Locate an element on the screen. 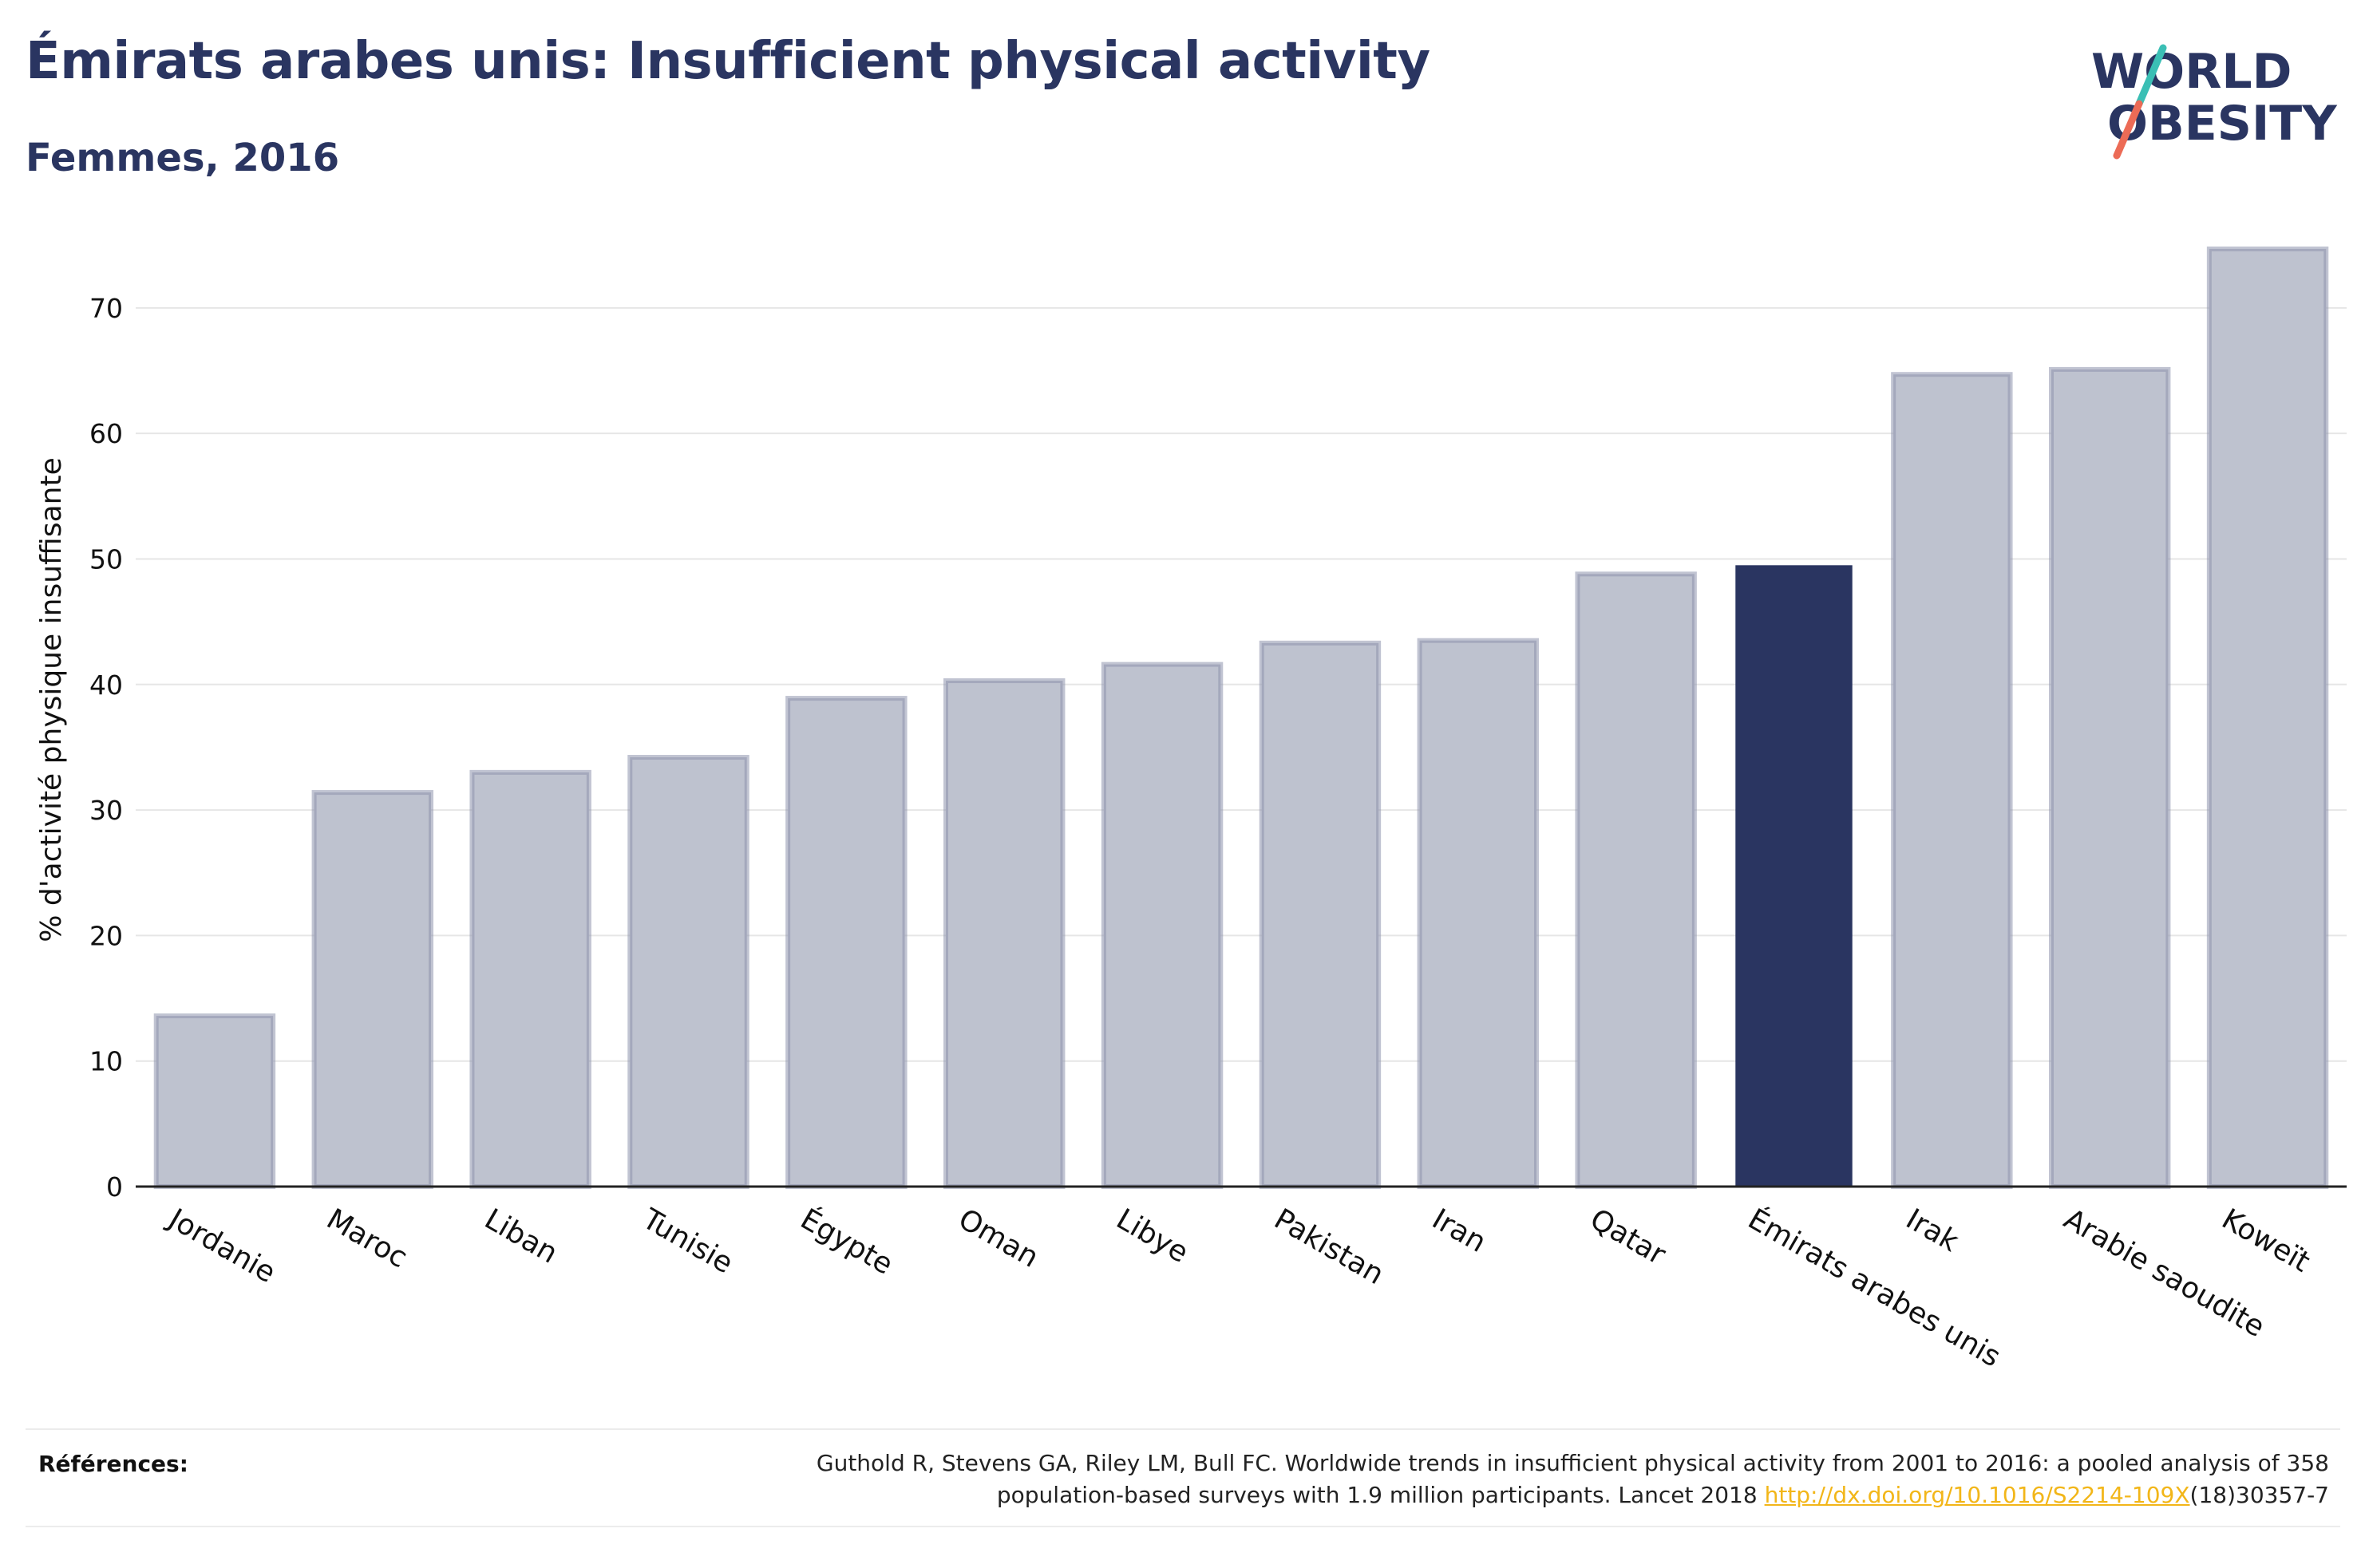 The width and height of the screenshot is (2361, 1568). x-tick-label: Tunisie is located at coordinates (687, 1242).